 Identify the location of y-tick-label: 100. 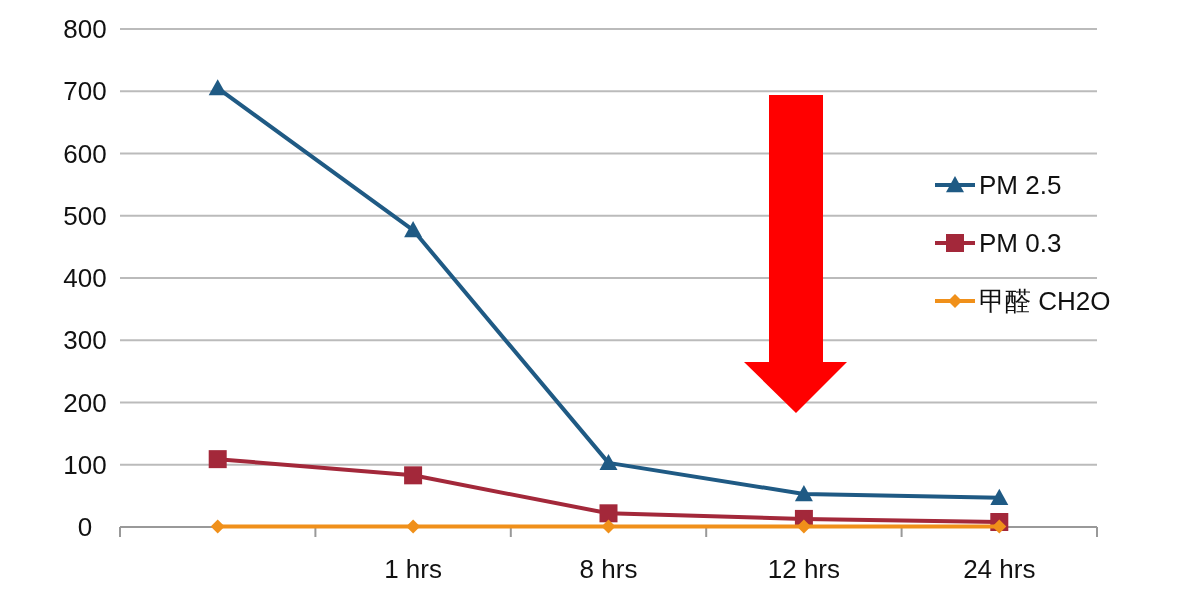
(85, 464).